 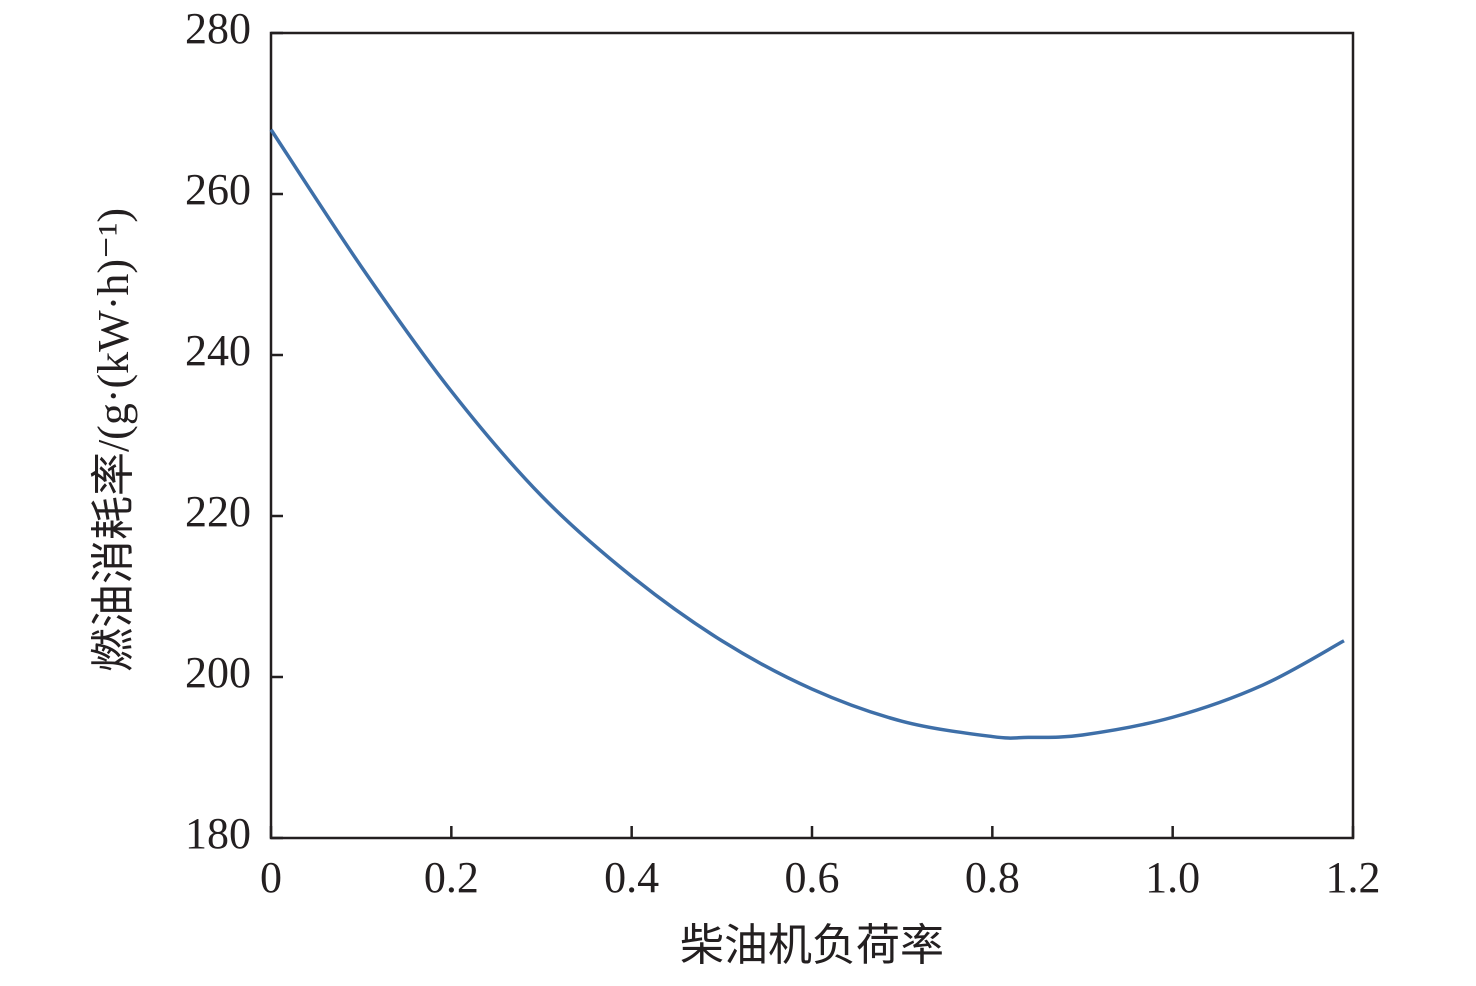 I want to click on y-axis-label: 燃油消耗率/(g·(kW·h)⁻¹), so click(x=113, y=440).